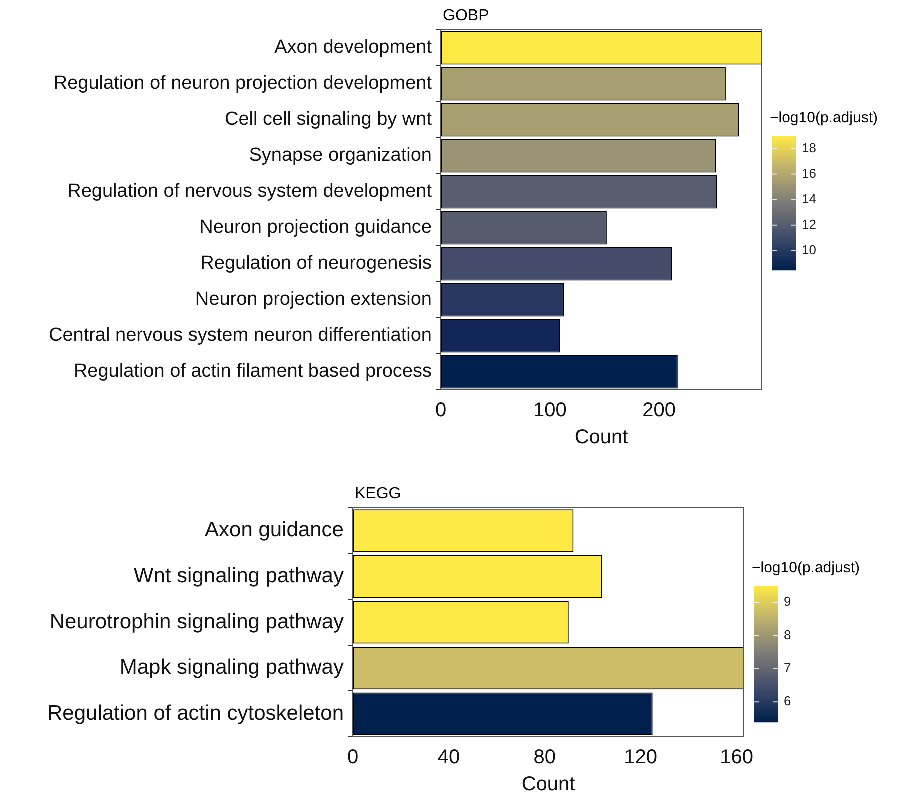 This screenshot has width=898, height=807. Describe the element at coordinates (788, 701) in the screenshot. I see `color-bar-label: 6` at that location.